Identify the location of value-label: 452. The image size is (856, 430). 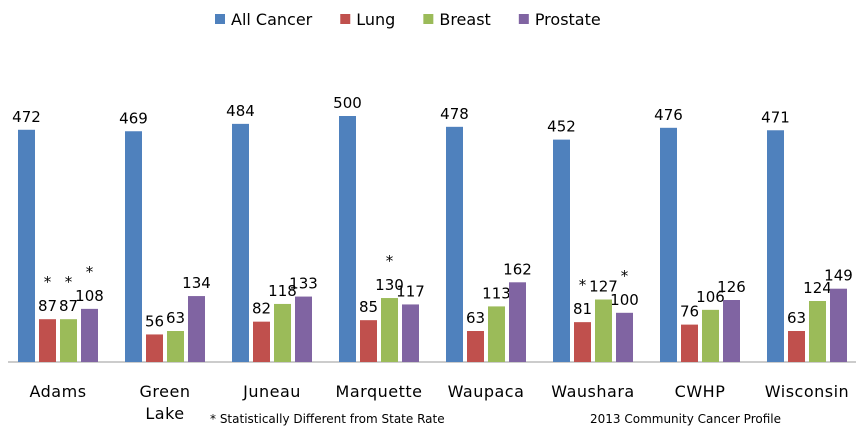
(561, 127).